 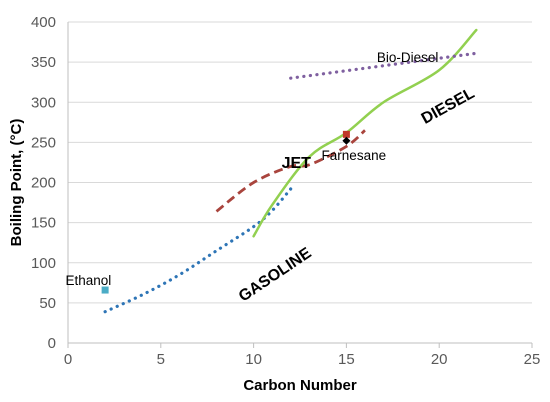 I want to click on annotation-jet: JET, so click(x=297, y=163).